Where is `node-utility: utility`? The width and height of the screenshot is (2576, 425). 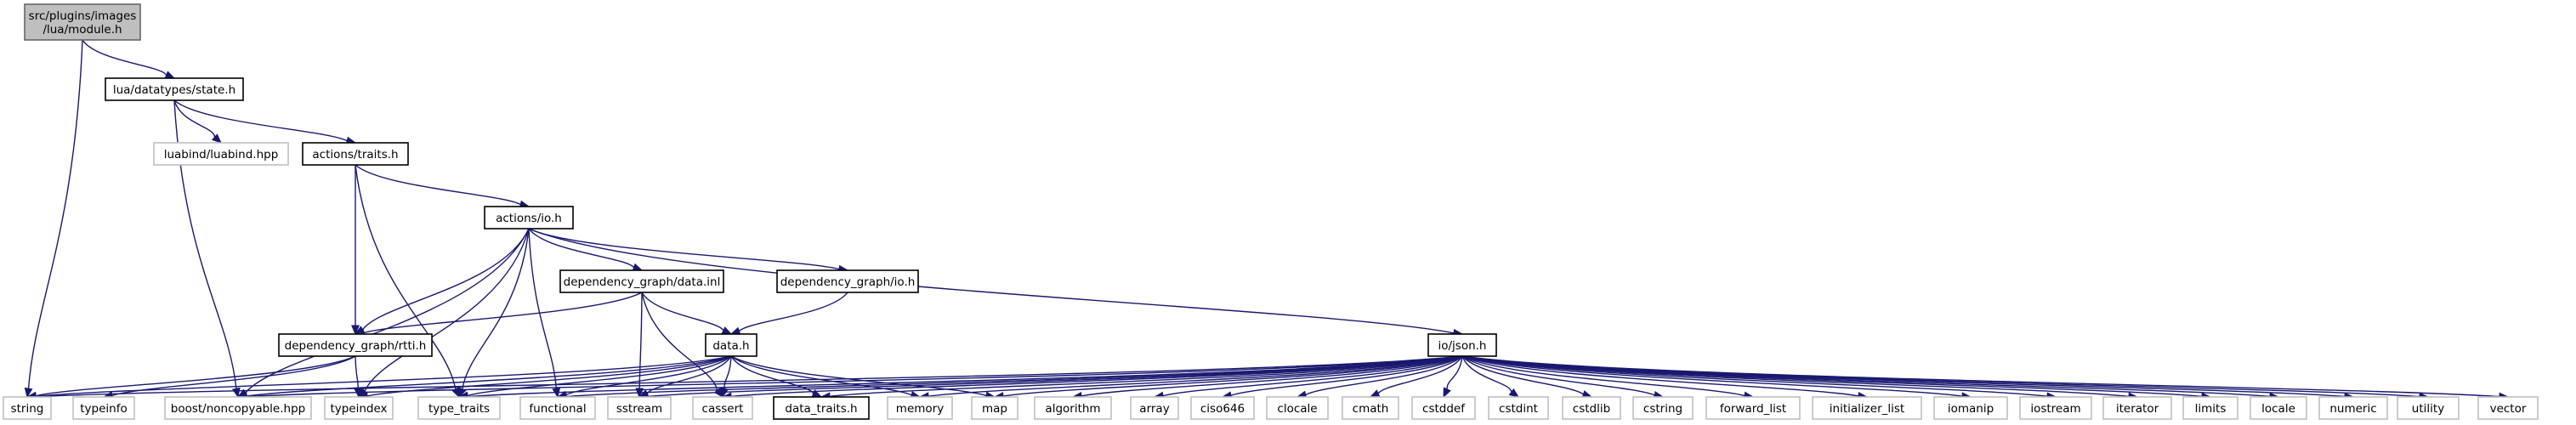
node-utility: utility is located at coordinates (2428, 408).